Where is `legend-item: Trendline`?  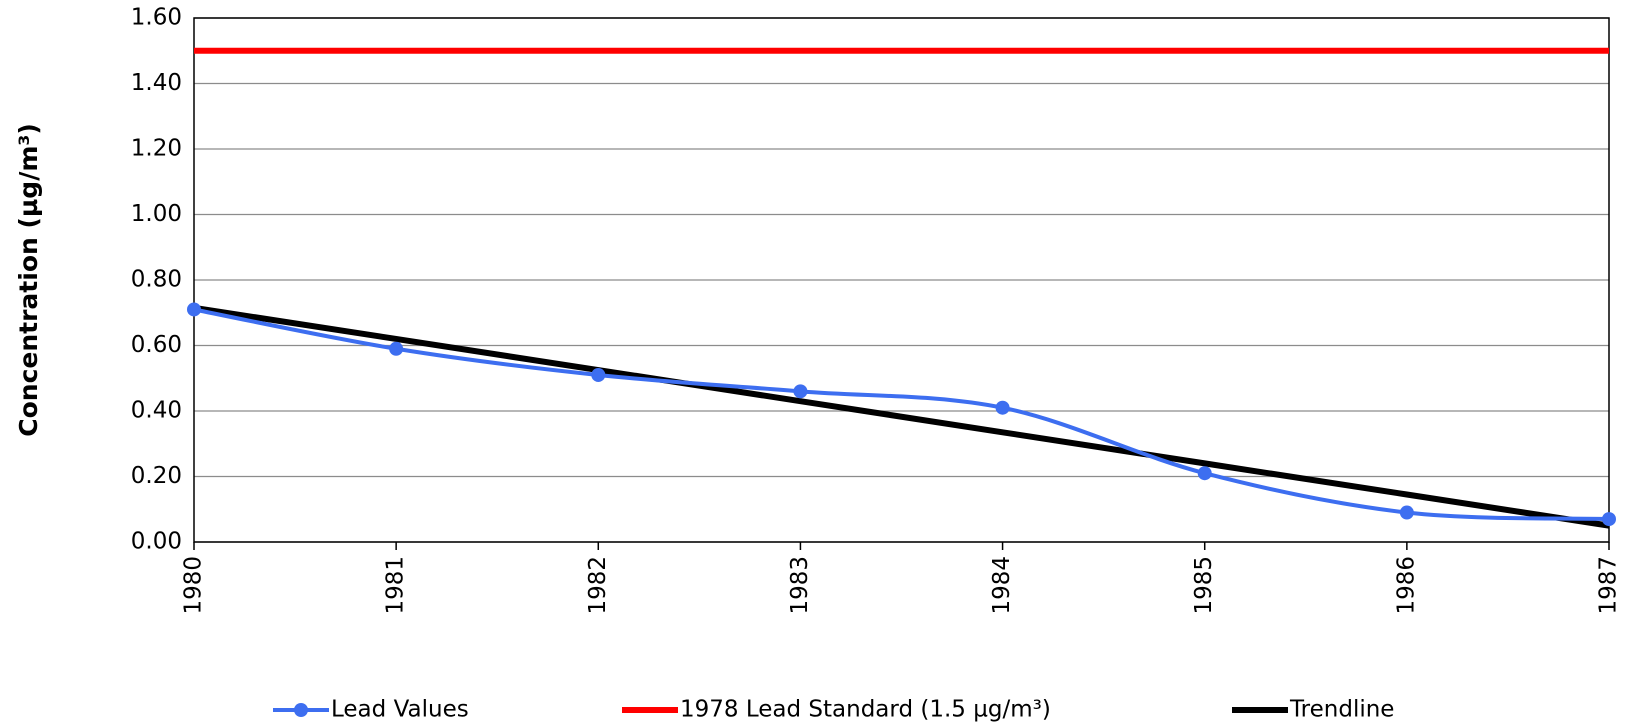
legend-item: Trendline is located at coordinates (1313, 710).